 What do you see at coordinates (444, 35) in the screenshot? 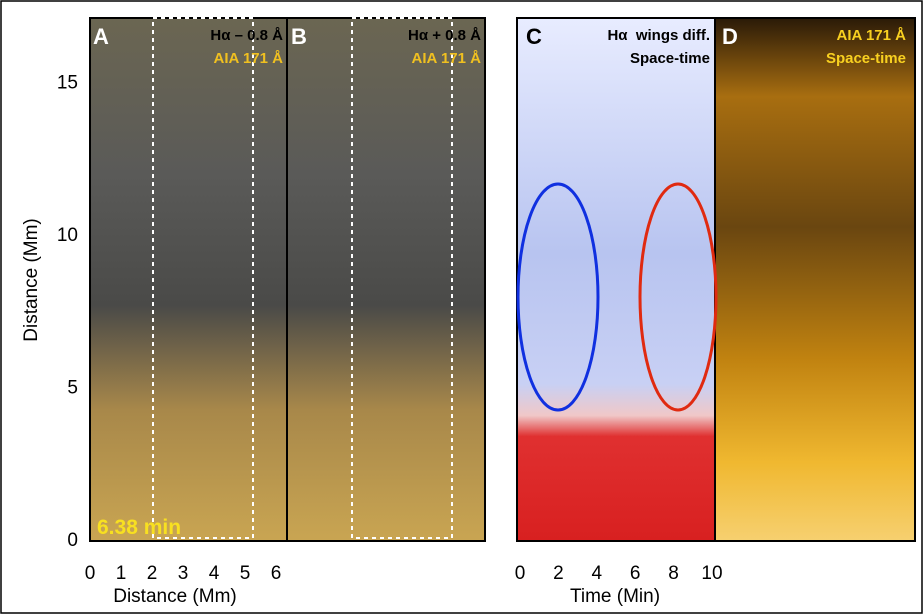
I see `panel-label: Hα + 0.8 Å` at bounding box center [444, 35].